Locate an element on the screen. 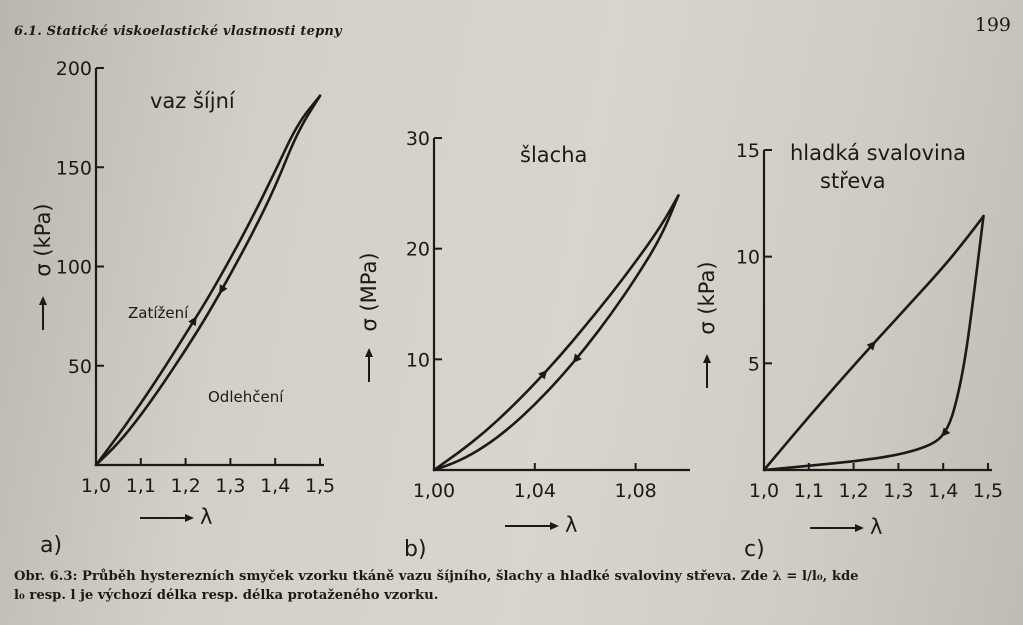 This screenshot has height=625, width=1023. panel-2-y-axis-label: σ (MPa) is located at coordinates (369, 291).